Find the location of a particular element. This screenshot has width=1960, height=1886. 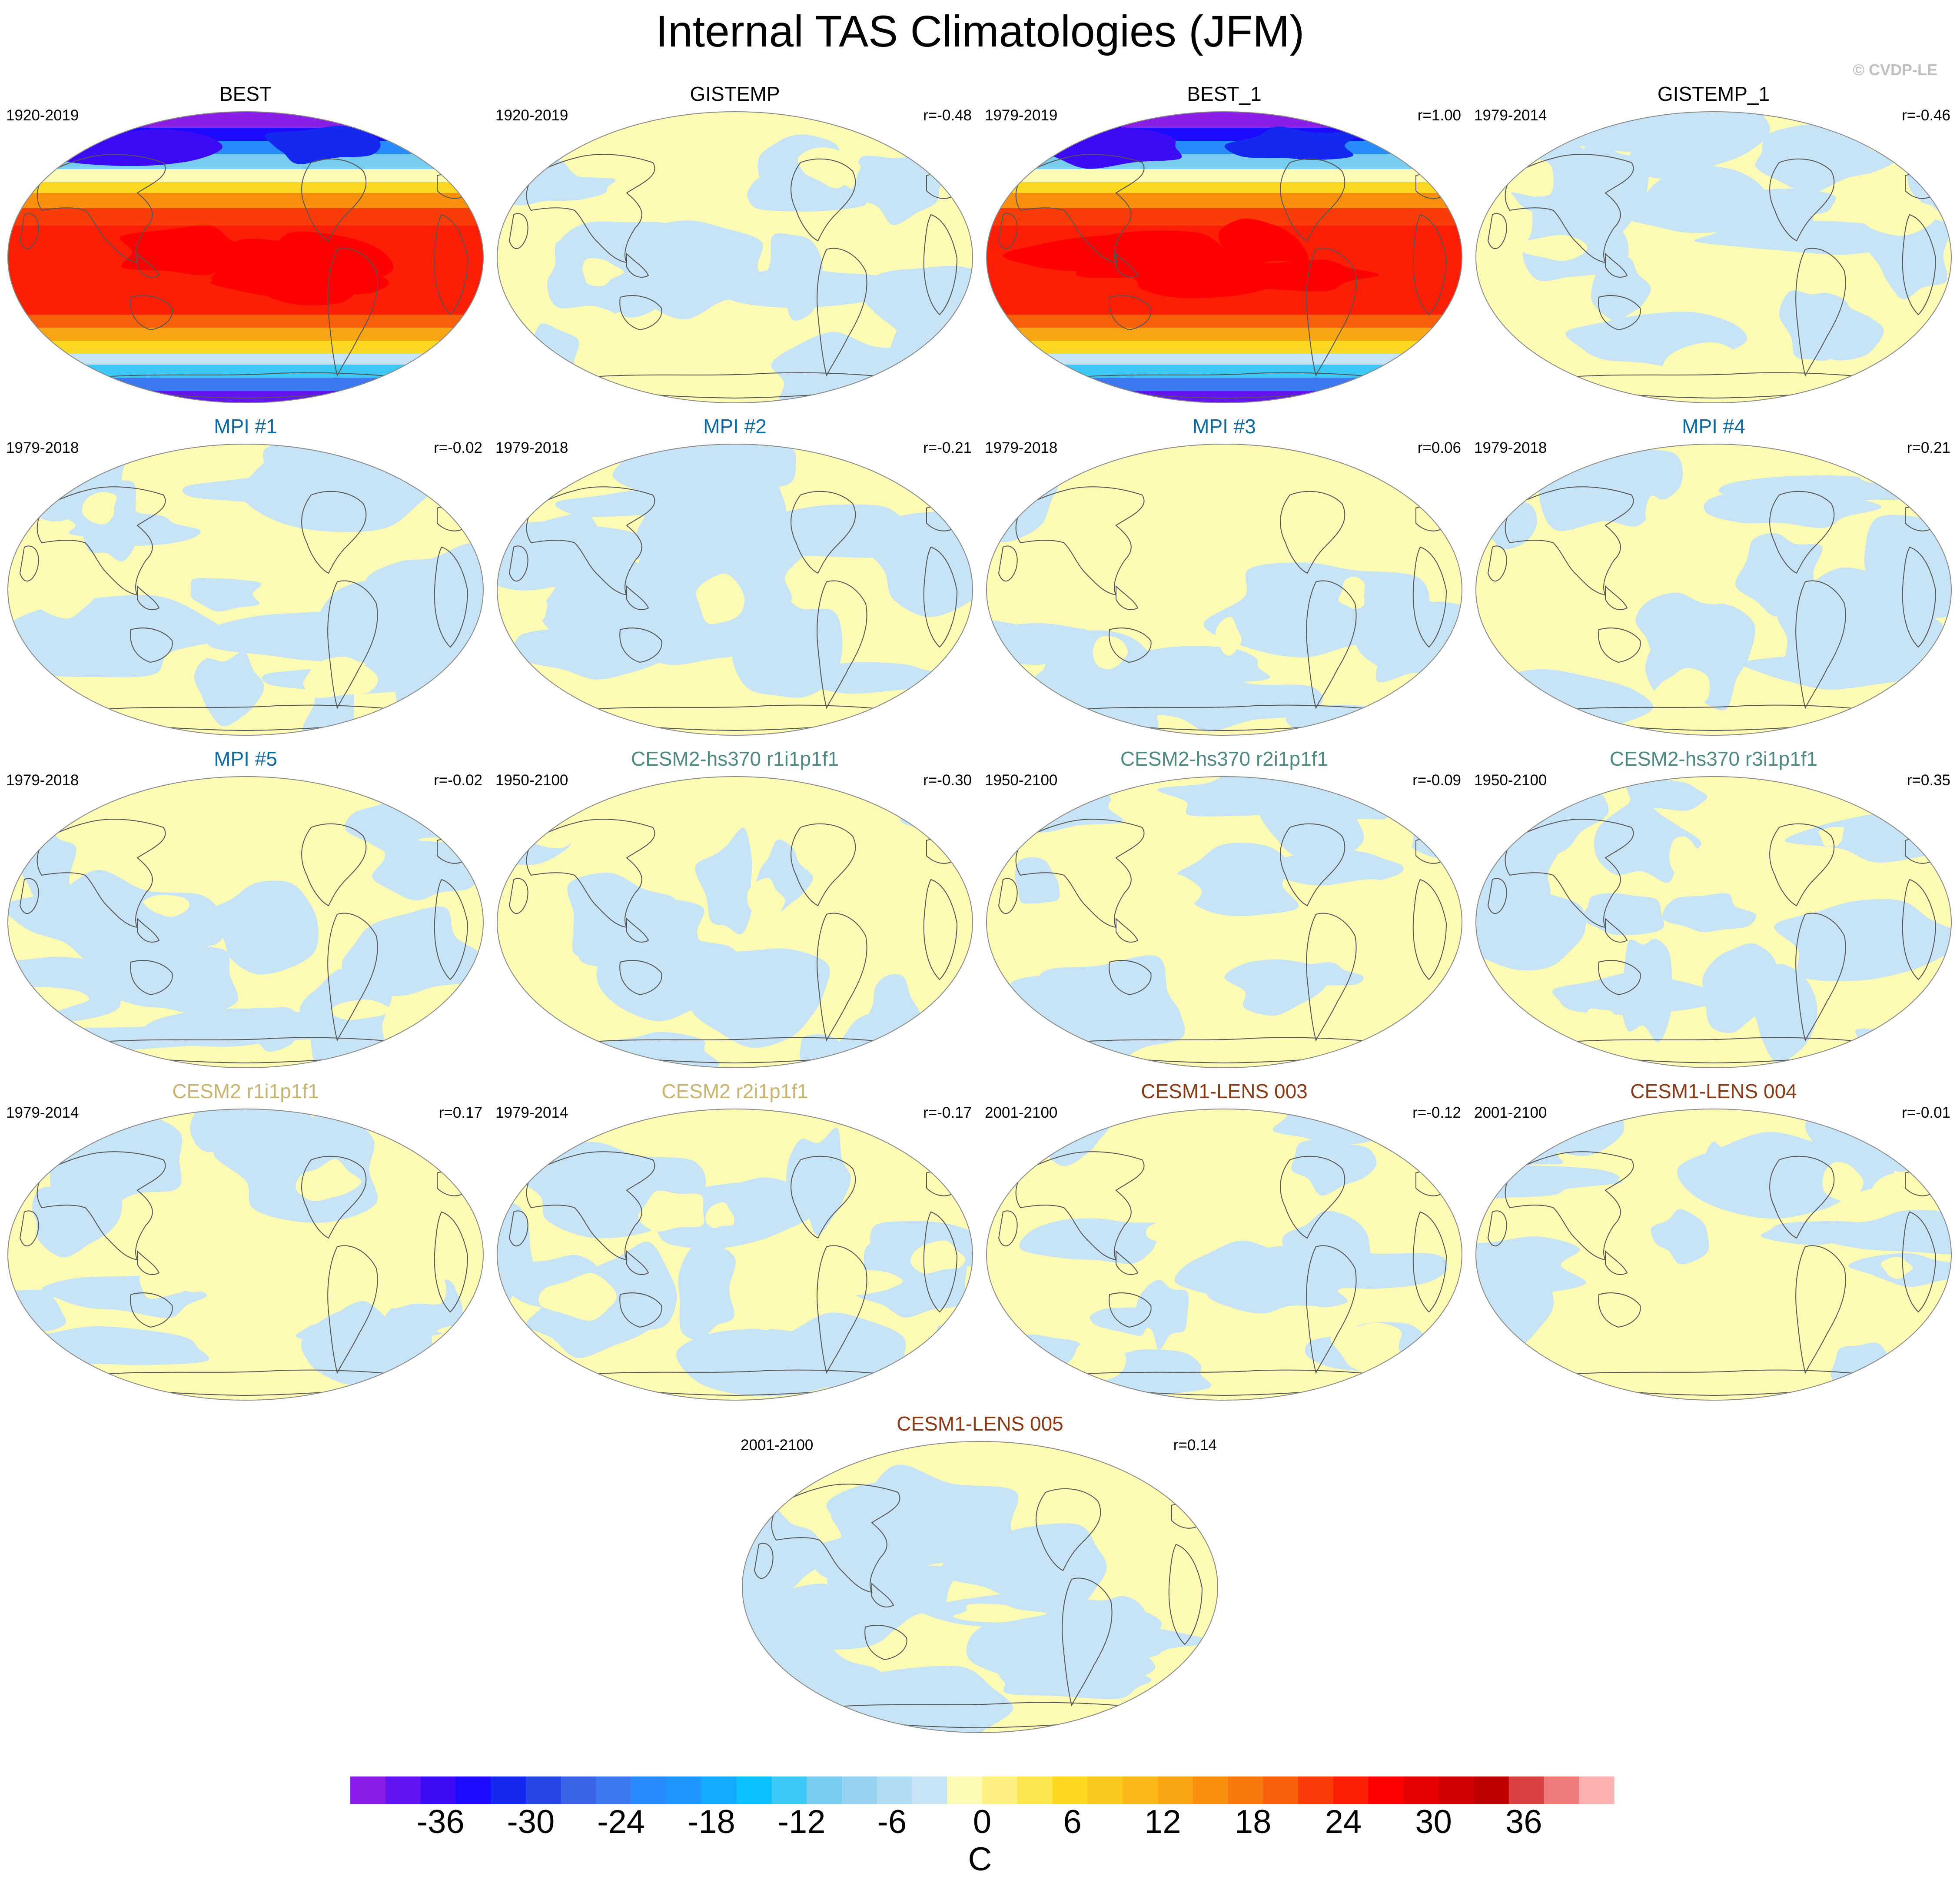

panel-title: GISTEMP_1 is located at coordinates (1713, 94).